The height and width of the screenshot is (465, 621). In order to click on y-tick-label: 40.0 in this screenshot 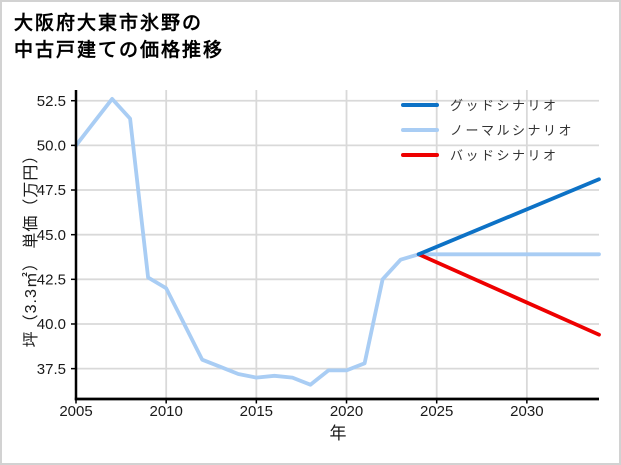, I will do `click(51, 324)`.